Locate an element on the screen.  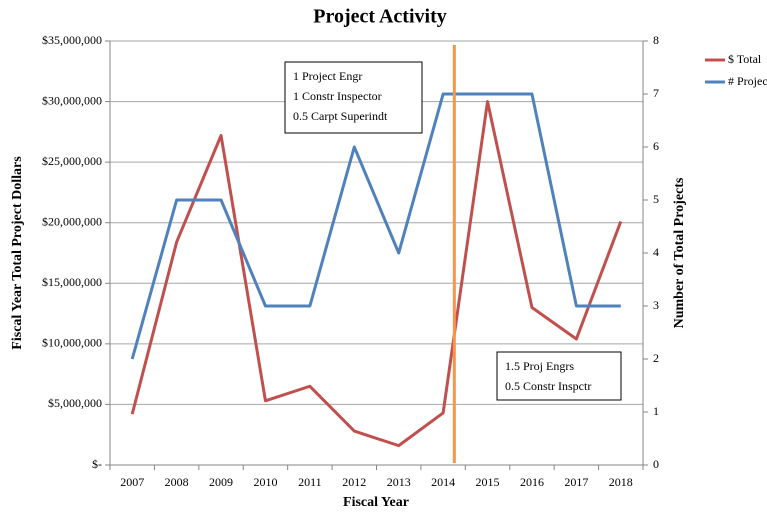
x-tick-label: 2008 is located at coordinates (177, 482).